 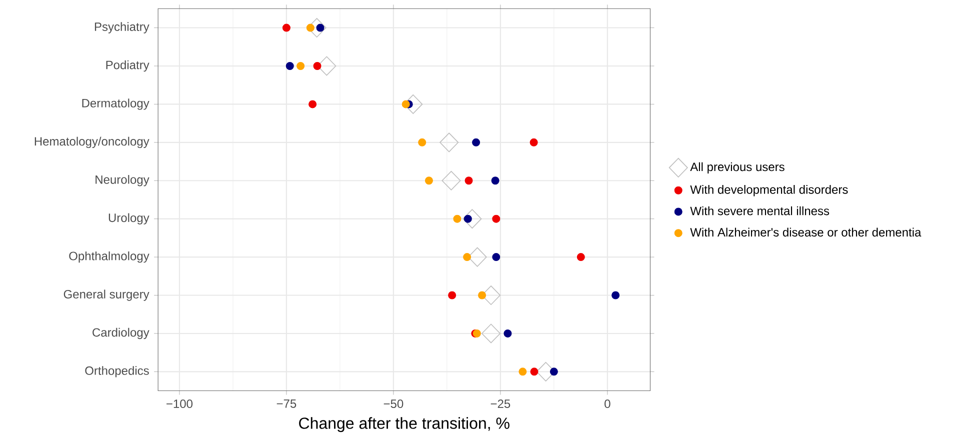 What do you see at coordinates (607, 403) in the screenshot?
I see `x-tick-label: 0` at bounding box center [607, 403].